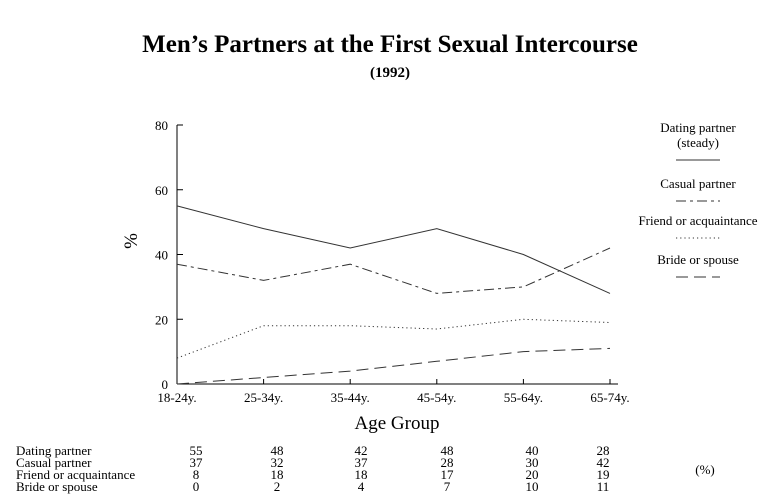 This screenshot has height=504, width=780. Describe the element at coordinates (75, 474) in the screenshot. I see `table-row-label: Friend or acquaintance` at that location.